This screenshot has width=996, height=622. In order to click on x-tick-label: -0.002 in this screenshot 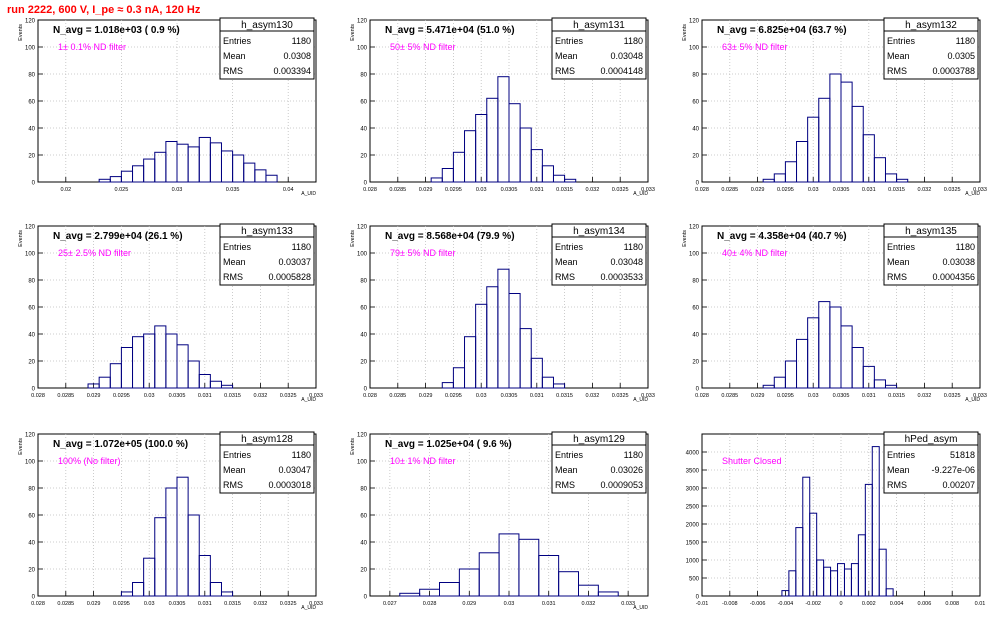, I will do `click(813, 604)`.